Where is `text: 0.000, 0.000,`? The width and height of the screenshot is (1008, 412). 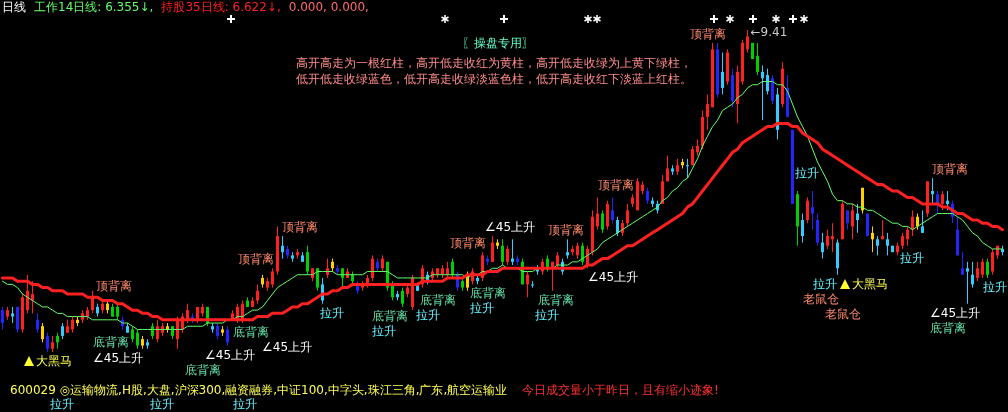 text: 0.000, 0.000, is located at coordinates (328, 7).